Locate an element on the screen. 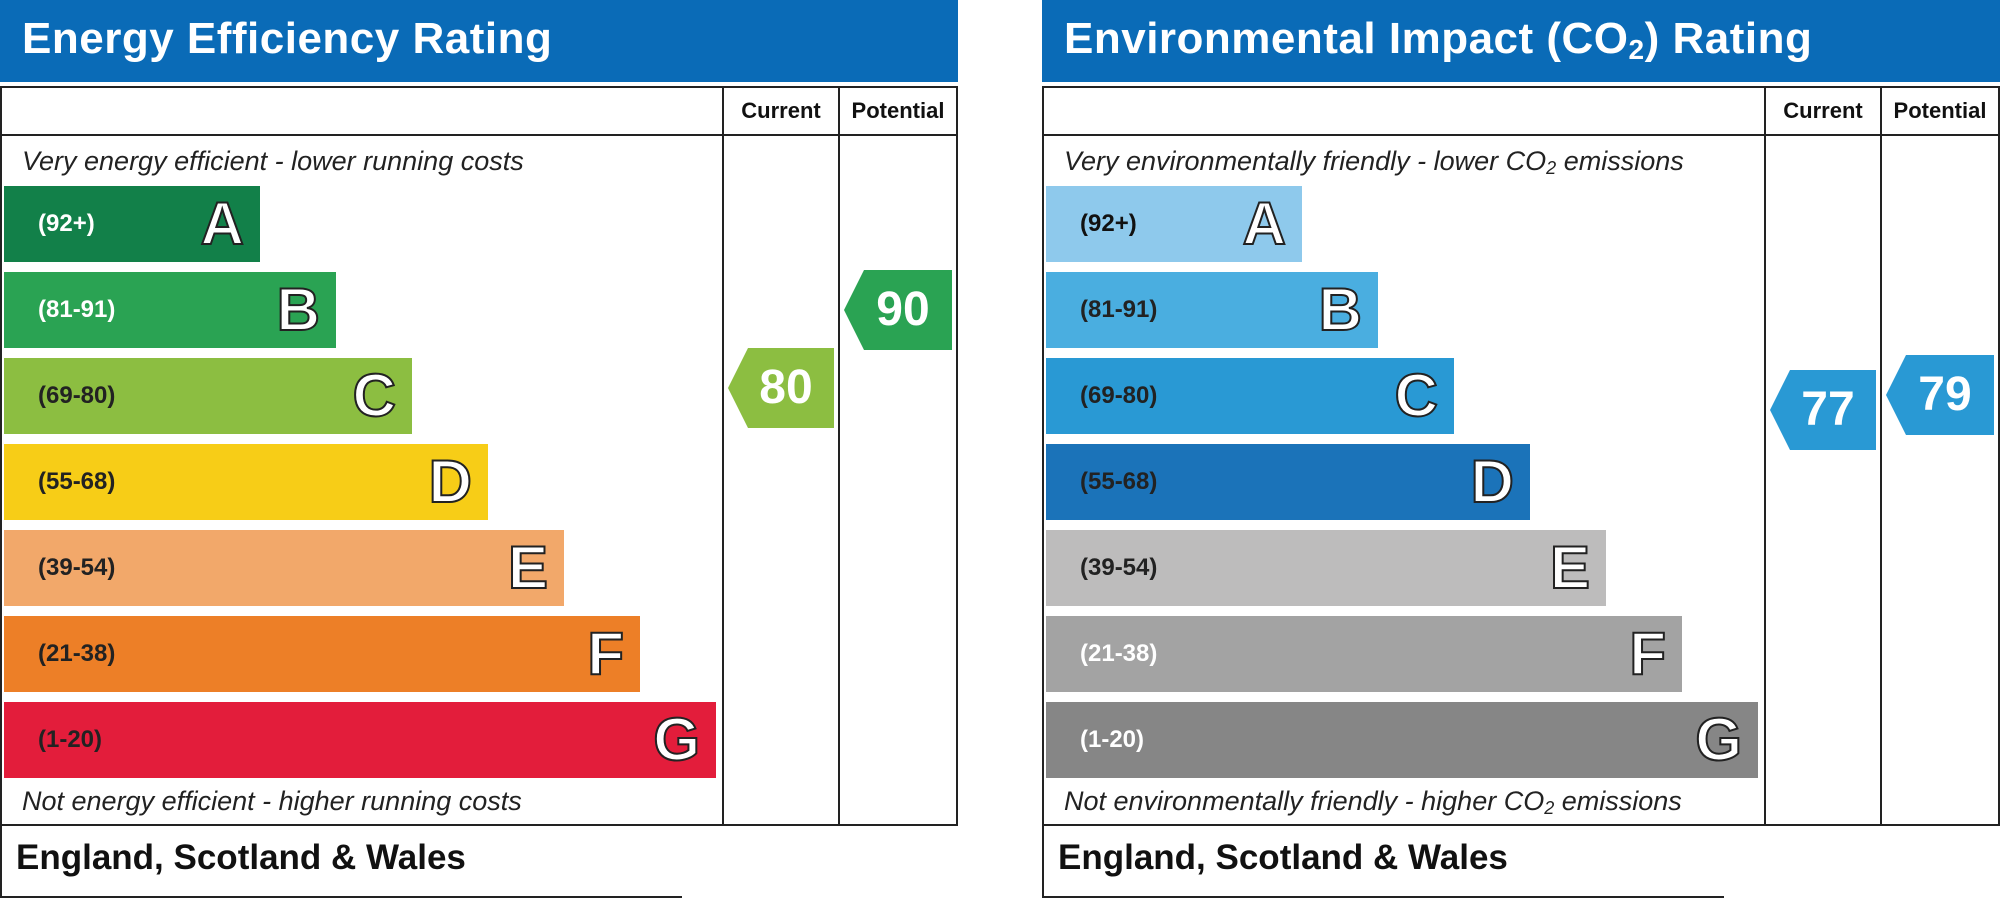 Image resolution: width=2000 pixels, height=899 pixels. rating-value: 77 is located at coordinates (1828, 410).